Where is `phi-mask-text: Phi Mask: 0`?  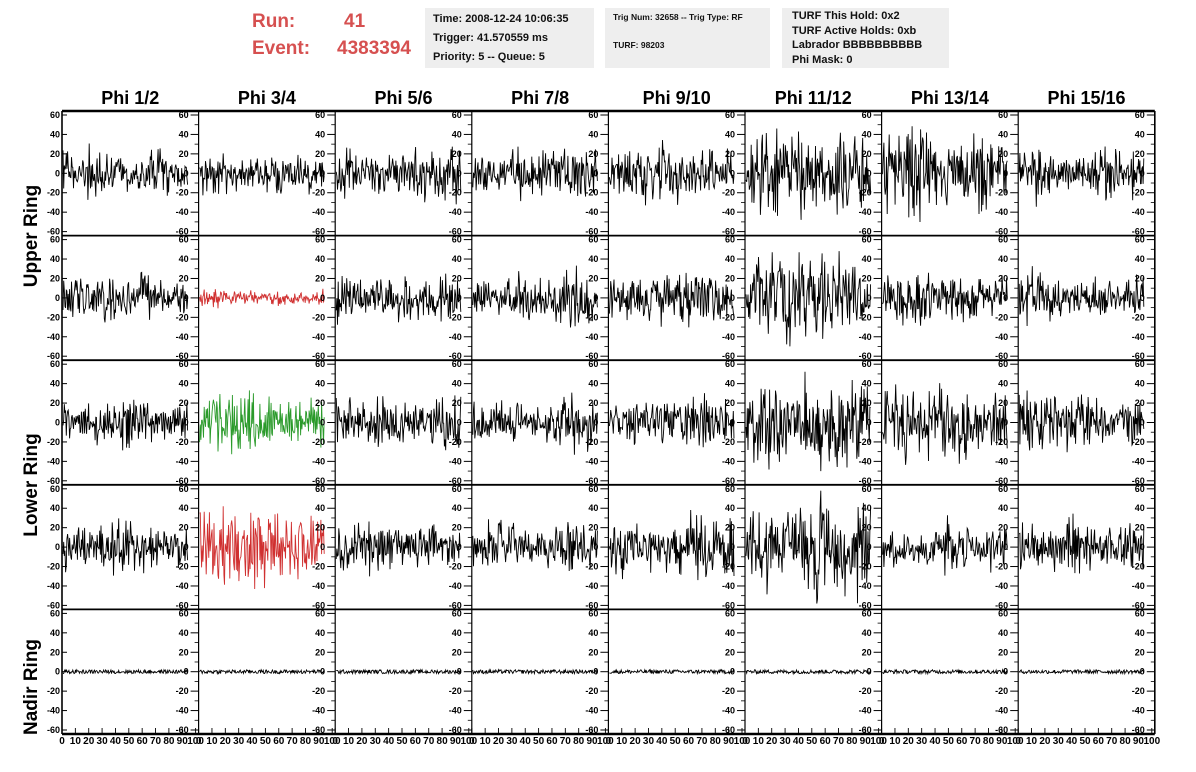 phi-mask-text: Phi Mask: 0 is located at coordinates (822, 59).